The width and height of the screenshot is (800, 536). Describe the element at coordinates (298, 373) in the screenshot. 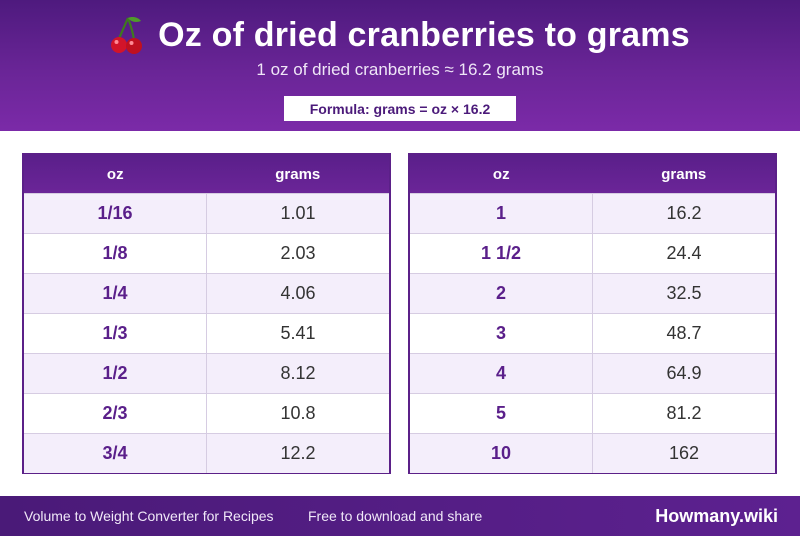

I see `grams-cell: 8.12` at that location.